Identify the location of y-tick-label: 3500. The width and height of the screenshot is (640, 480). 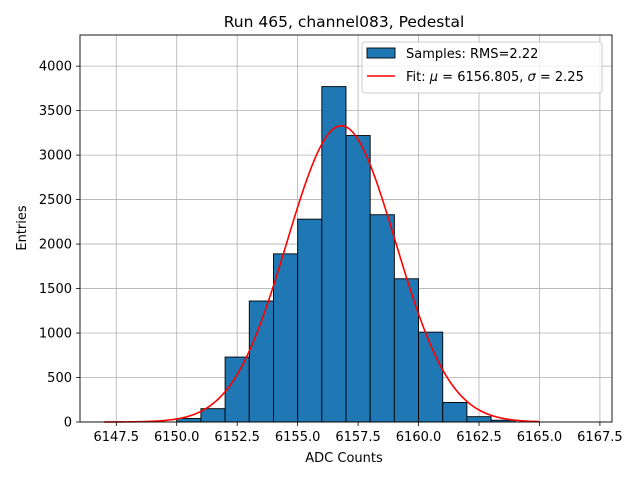
(55, 111).